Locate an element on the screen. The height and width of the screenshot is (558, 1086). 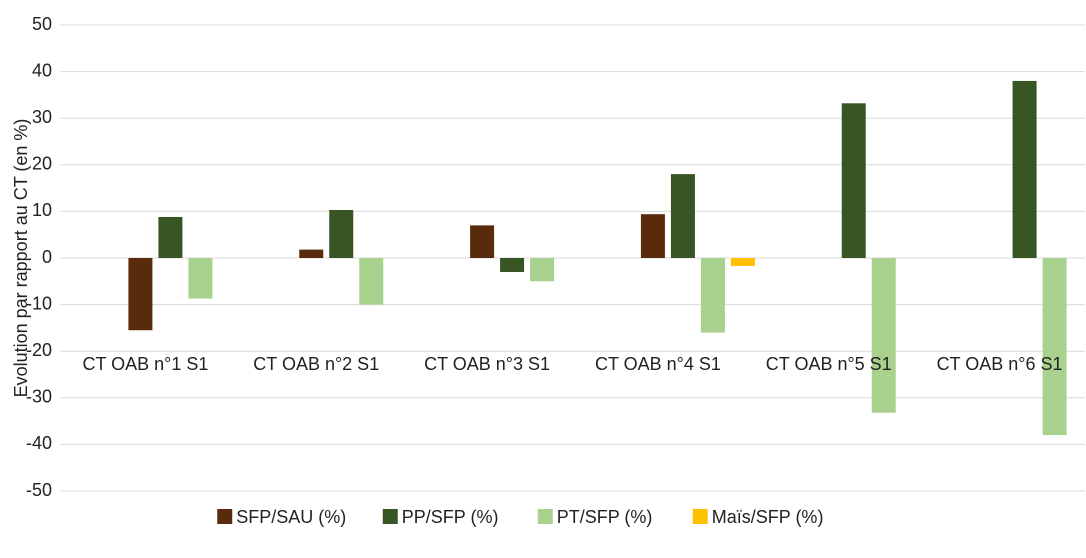
y-tick-label: -40 is located at coordinates (39, 443).